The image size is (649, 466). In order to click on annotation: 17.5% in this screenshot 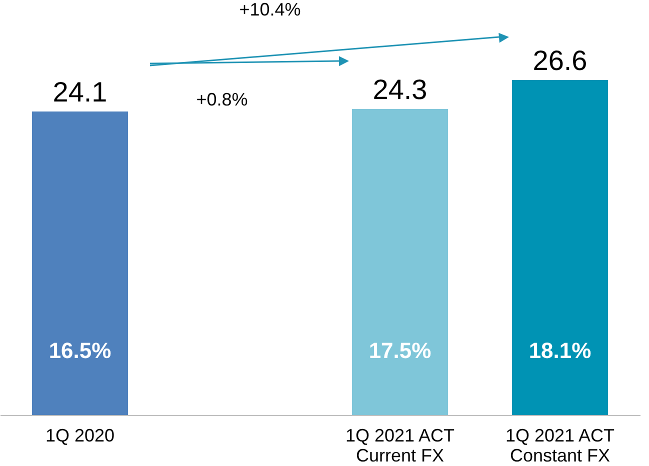, I will do `click(400, 350)`.